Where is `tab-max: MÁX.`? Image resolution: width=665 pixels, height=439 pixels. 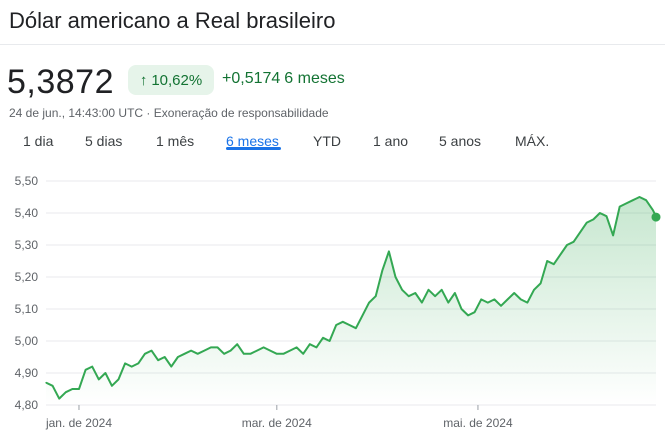
tab-max: MÁX. is located at coordinates (532, 141).